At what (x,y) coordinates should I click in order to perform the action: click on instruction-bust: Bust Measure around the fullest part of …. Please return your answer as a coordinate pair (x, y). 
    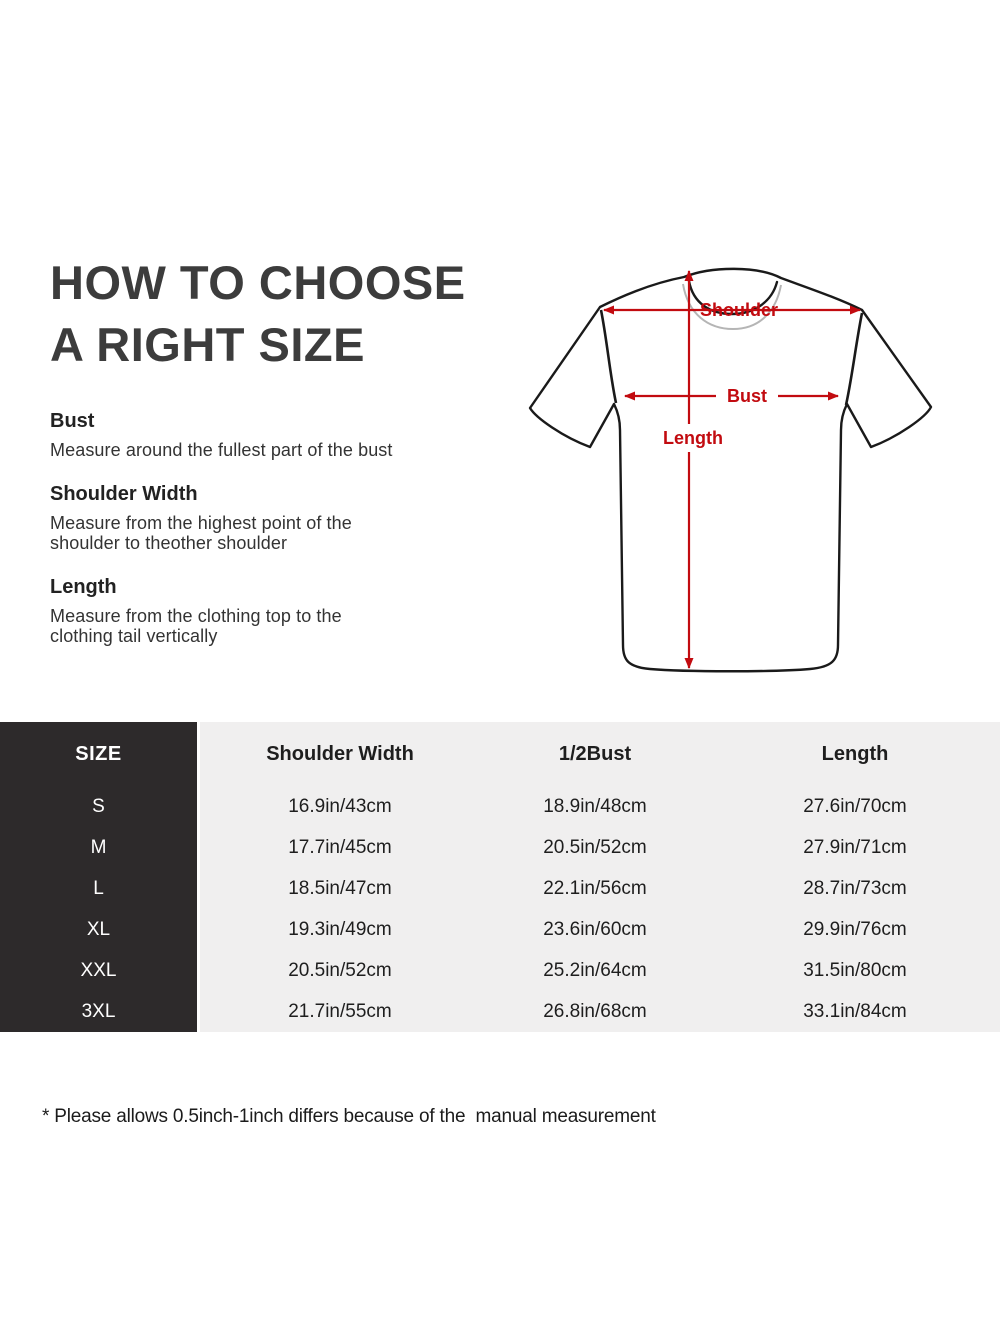
    Looking at the image, I should click on (265, 435).